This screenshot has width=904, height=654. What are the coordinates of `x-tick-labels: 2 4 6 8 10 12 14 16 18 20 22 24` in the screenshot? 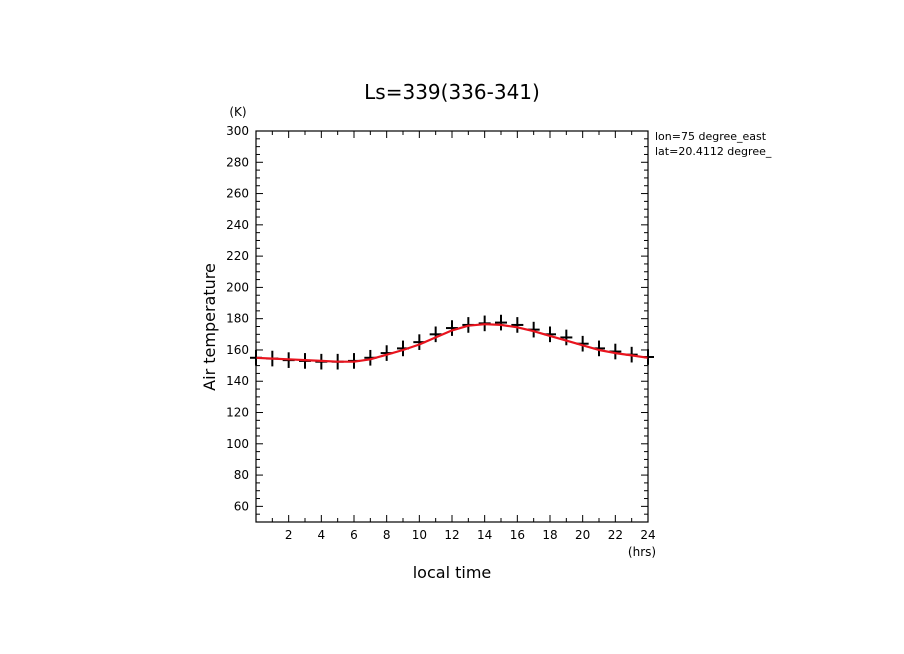 It's located at (470, 535).